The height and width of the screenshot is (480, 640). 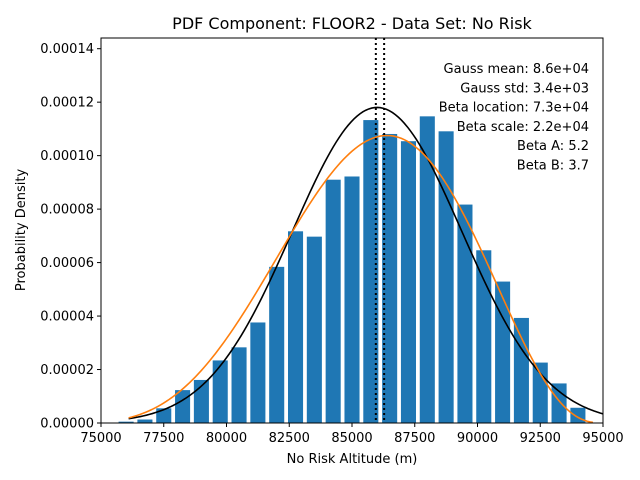 What do you see at coordinates (67, 370) in the screenshot?
I see `y-tick-label: 0.00002` at bounding box center [67, 370].